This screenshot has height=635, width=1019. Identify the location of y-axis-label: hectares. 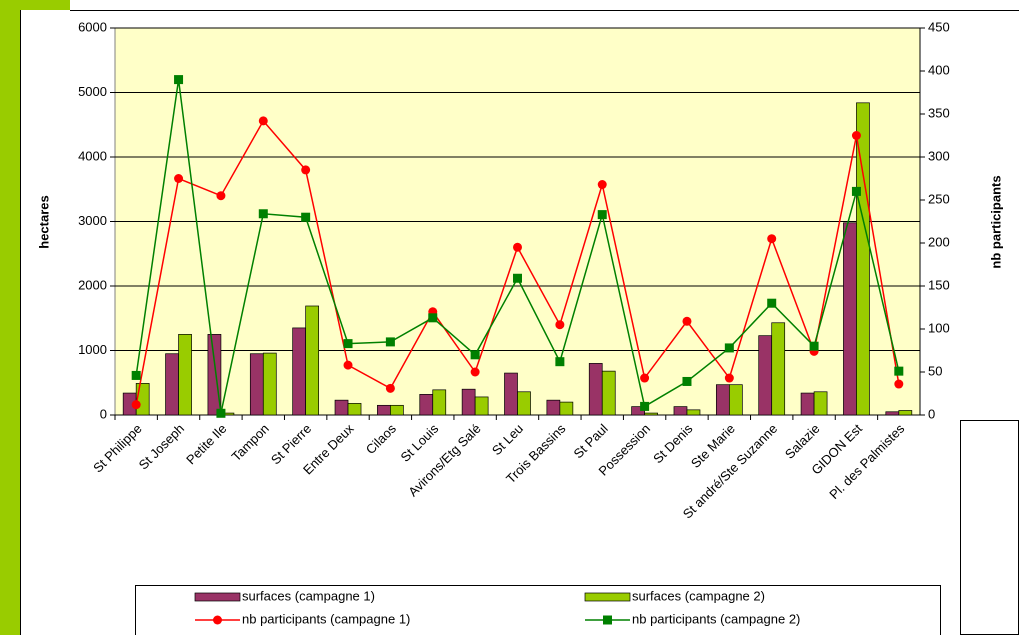
(43, 221).